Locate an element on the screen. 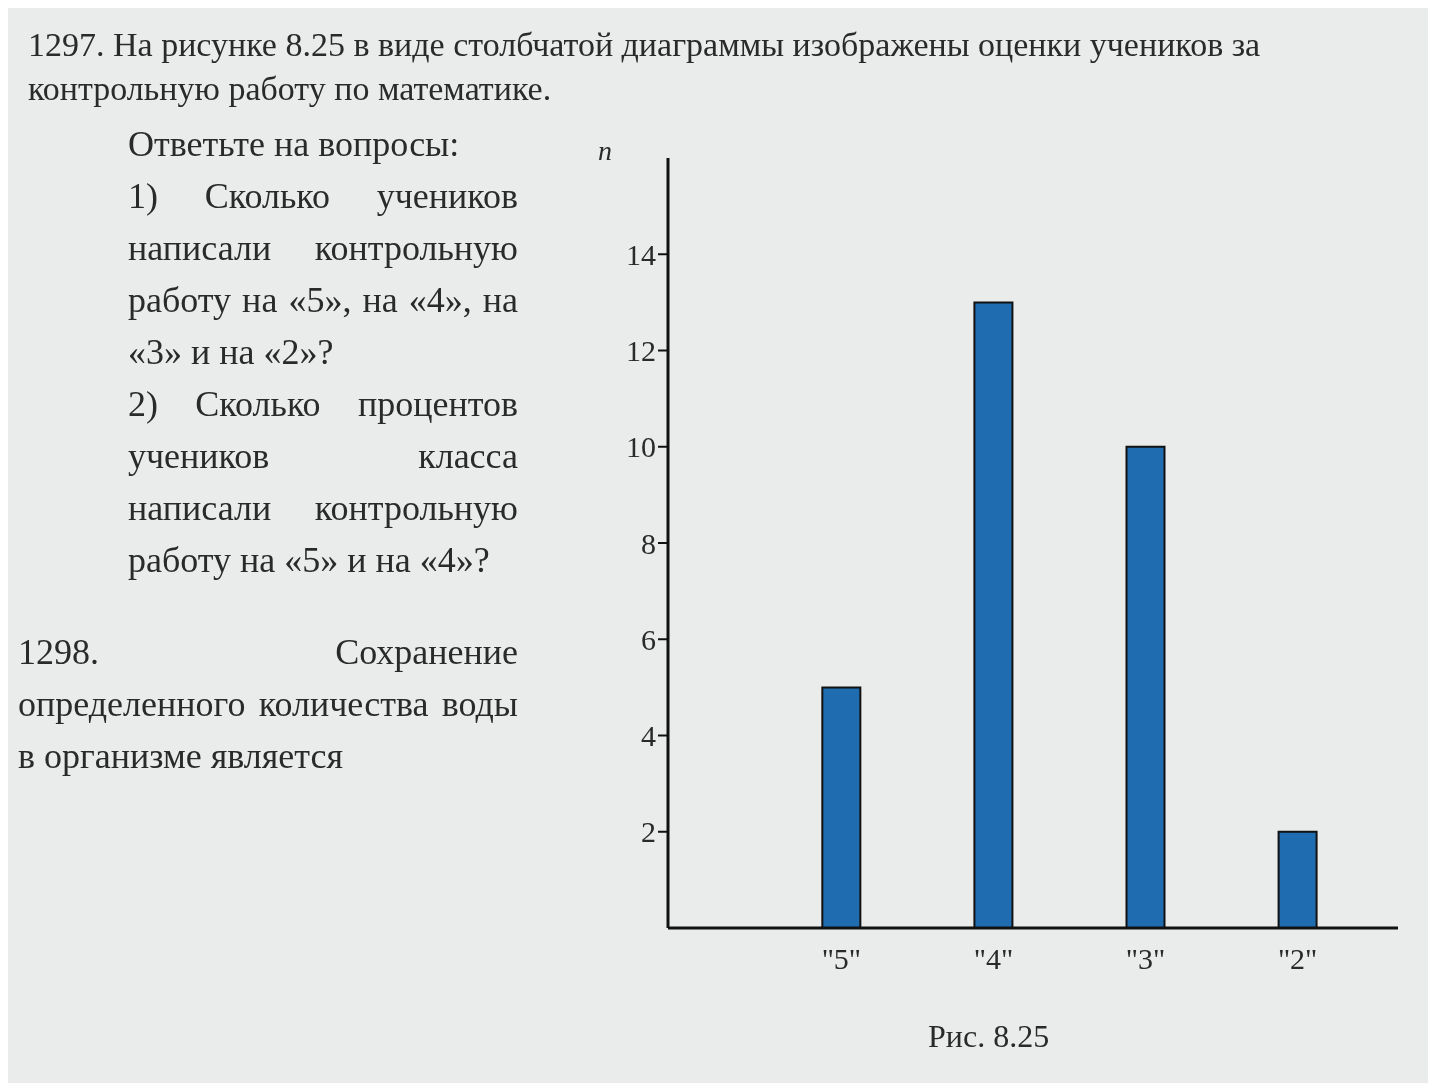 This screenshot has height=1091, width=1436. y-tick-label: 10 is located at coordinates (641, 447).